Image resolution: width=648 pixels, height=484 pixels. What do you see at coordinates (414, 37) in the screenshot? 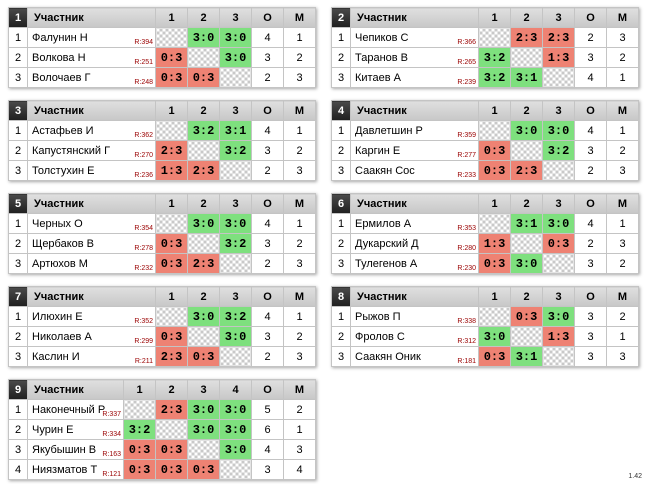
I see `player-name-cell: Чепиков С R:366` at bounding box center [414, 37].